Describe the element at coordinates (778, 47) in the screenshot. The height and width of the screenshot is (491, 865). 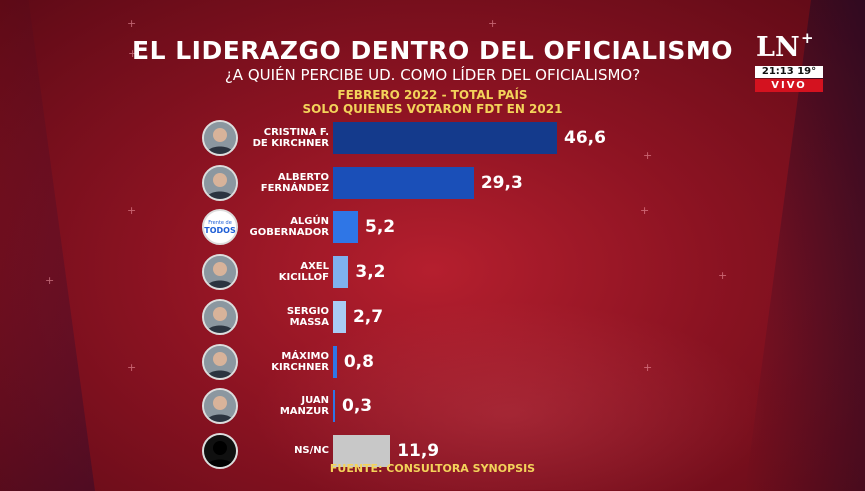
I see `channel-logo-text: LN` at that location.